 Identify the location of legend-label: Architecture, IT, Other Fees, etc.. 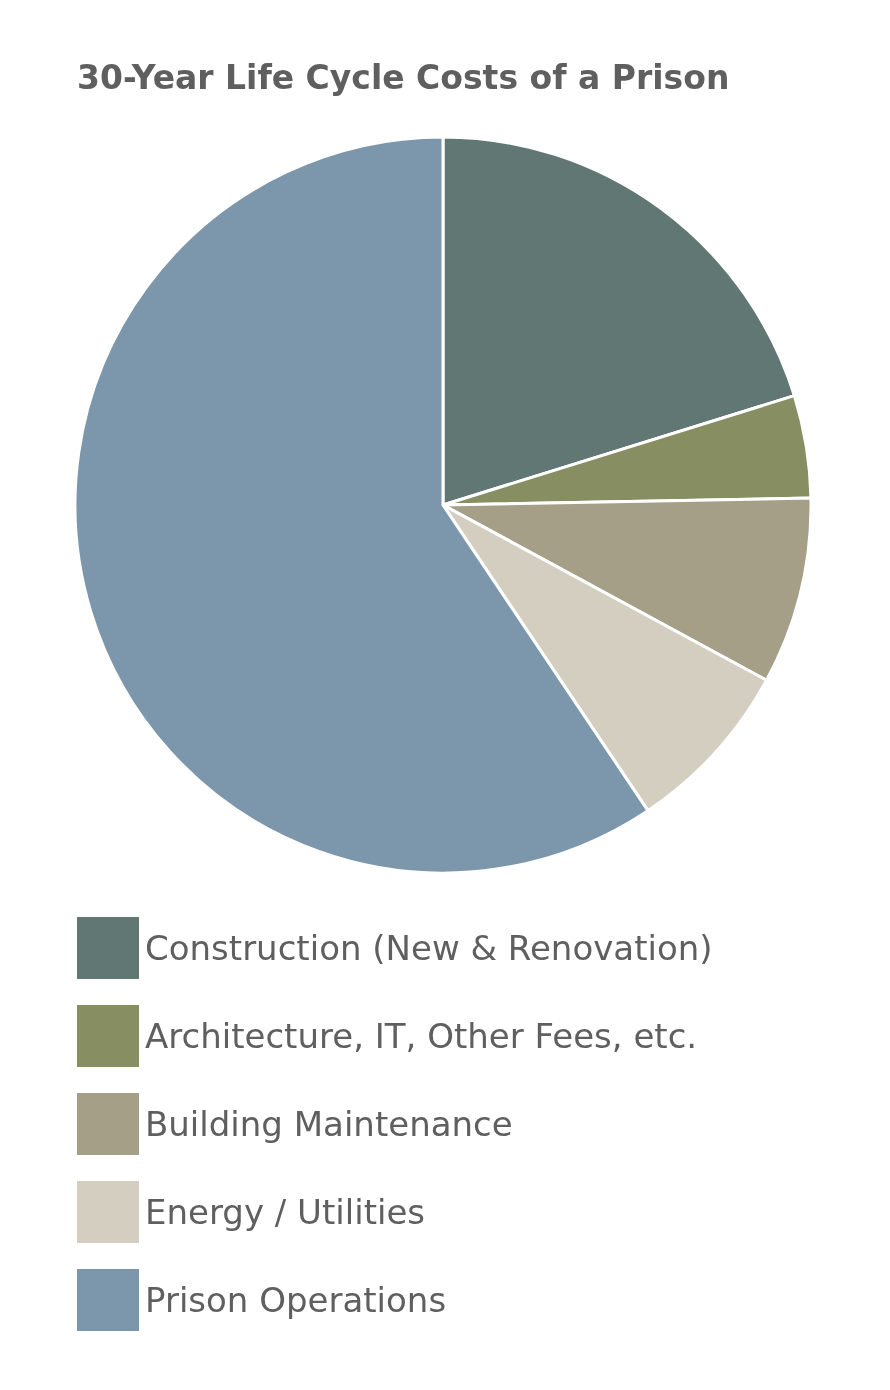
(421, 1036).